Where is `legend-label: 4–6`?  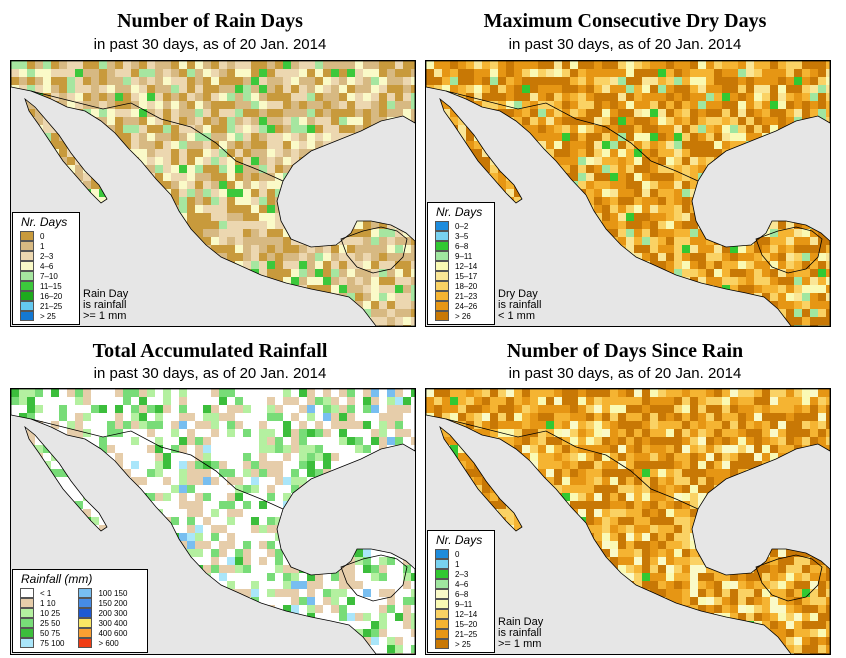 legend-label: 4–6 is located at coordinates (462, 584).